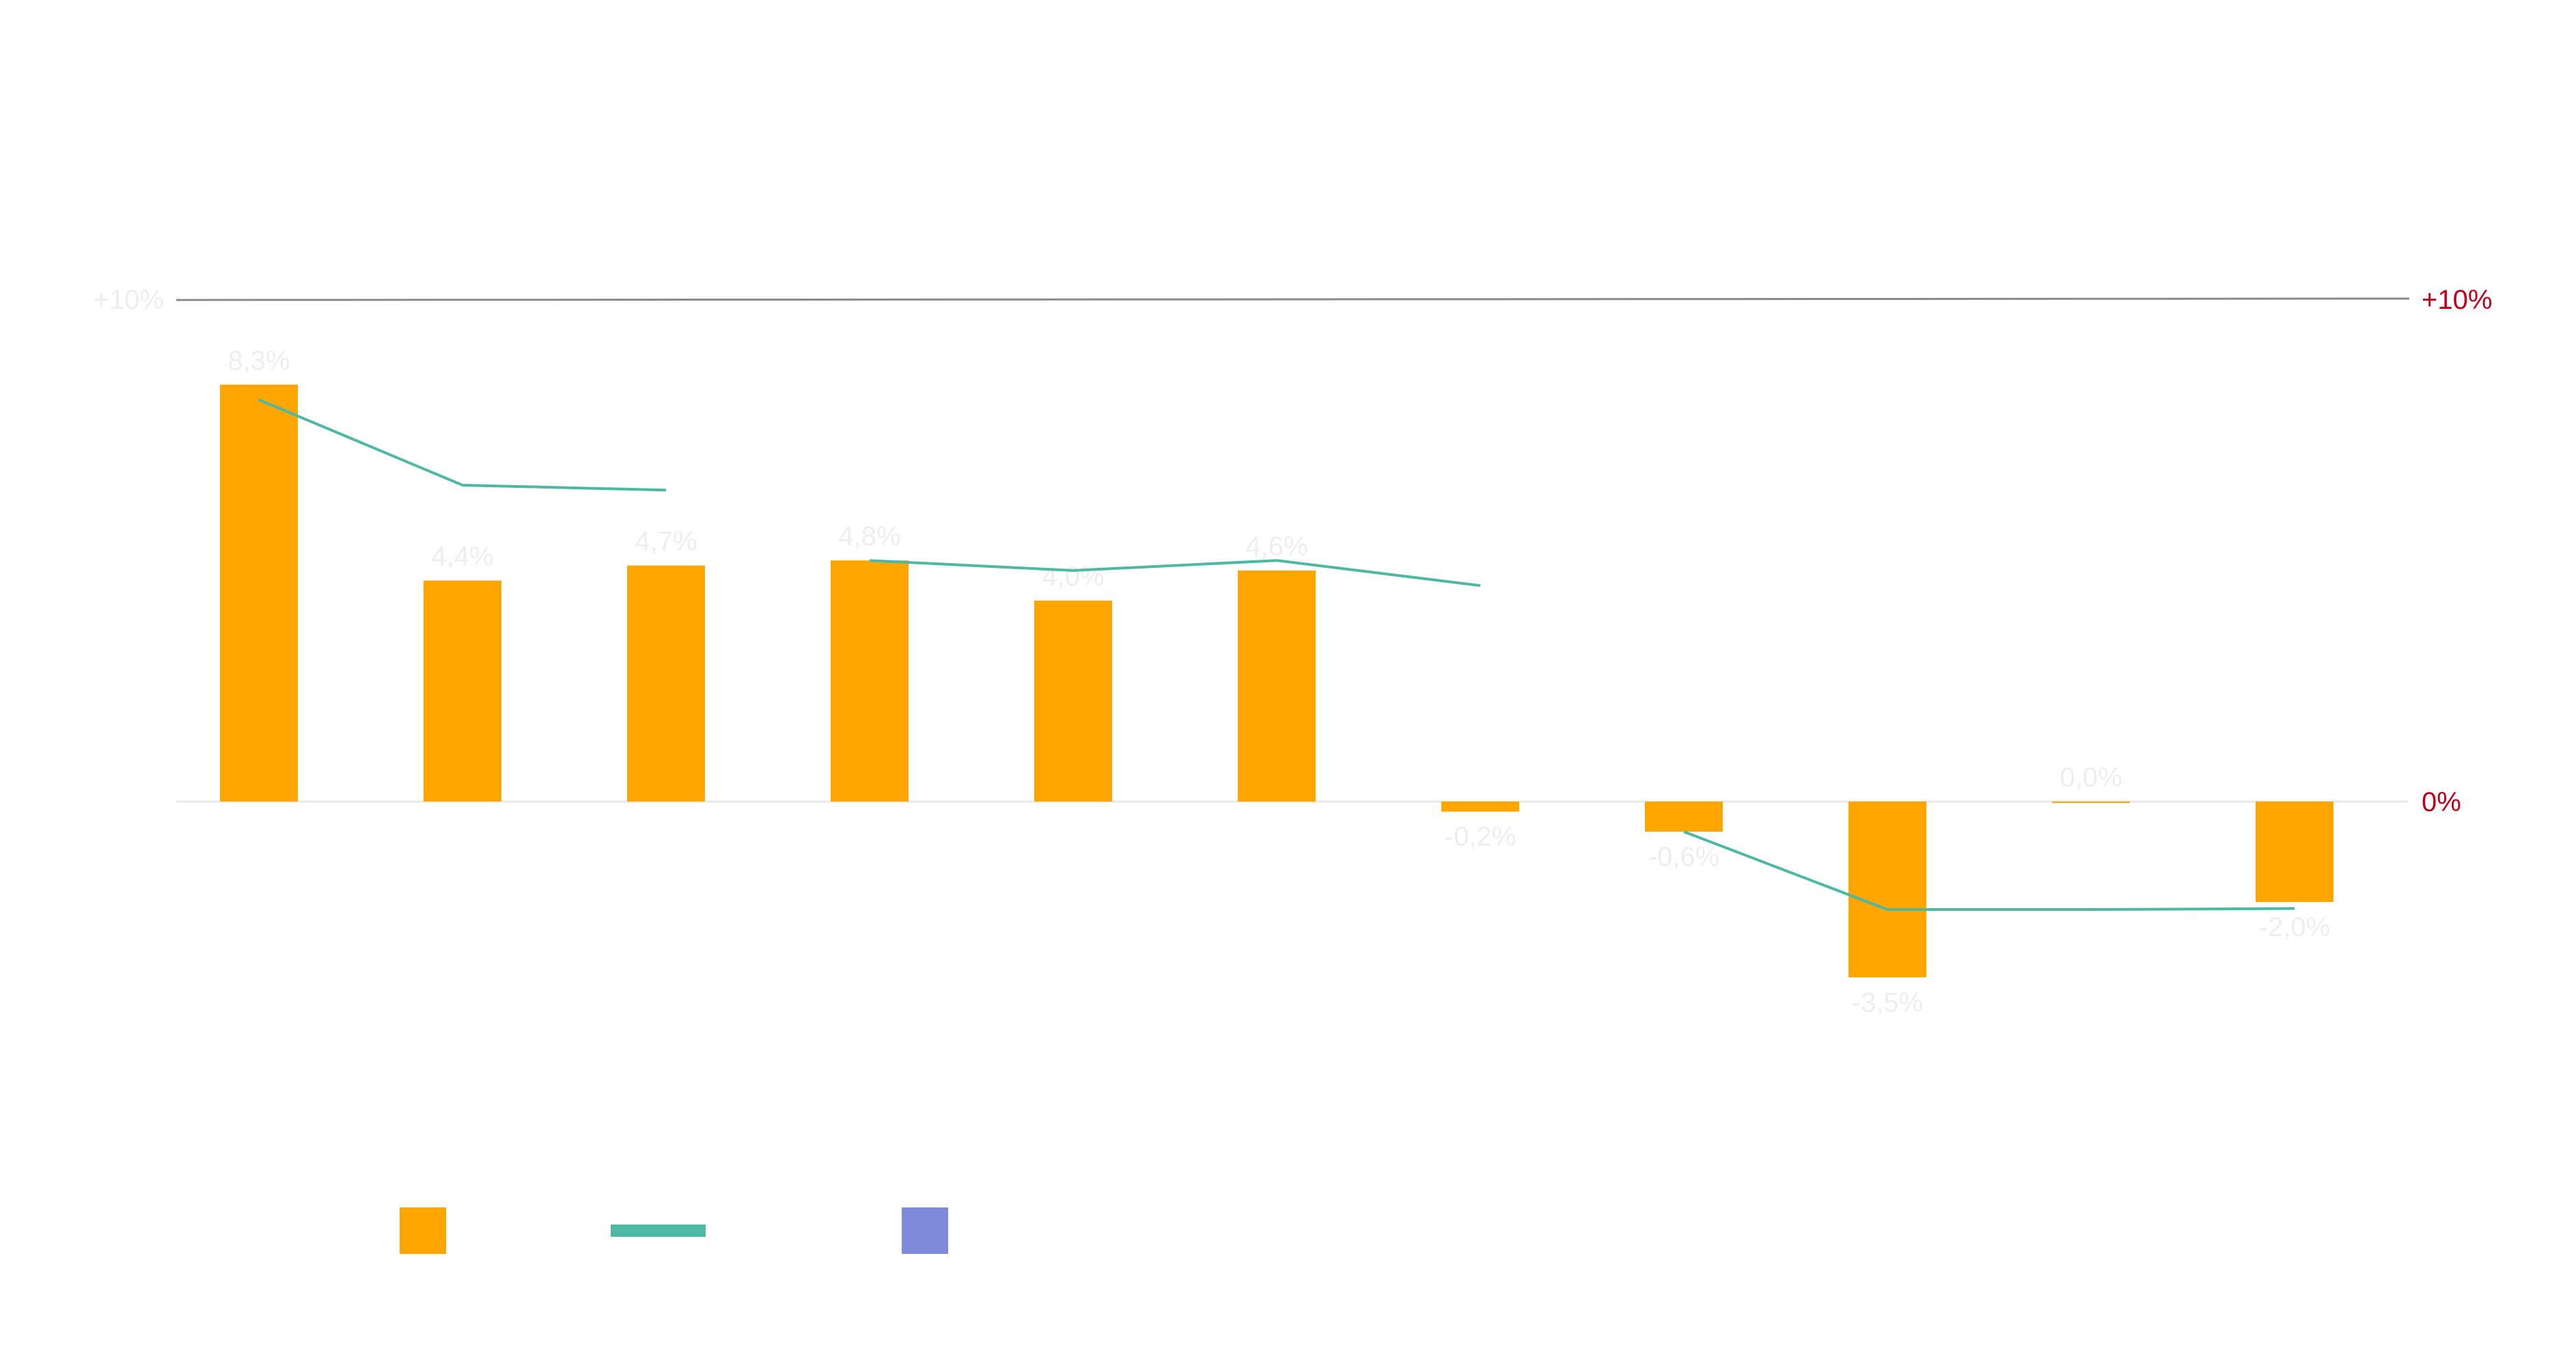 This screenshot has height=1353, width=2576. Describe the element at coordinates (1684, 857) in the screenshot. I see `bar-value-label-7: -0,6%` at that location.